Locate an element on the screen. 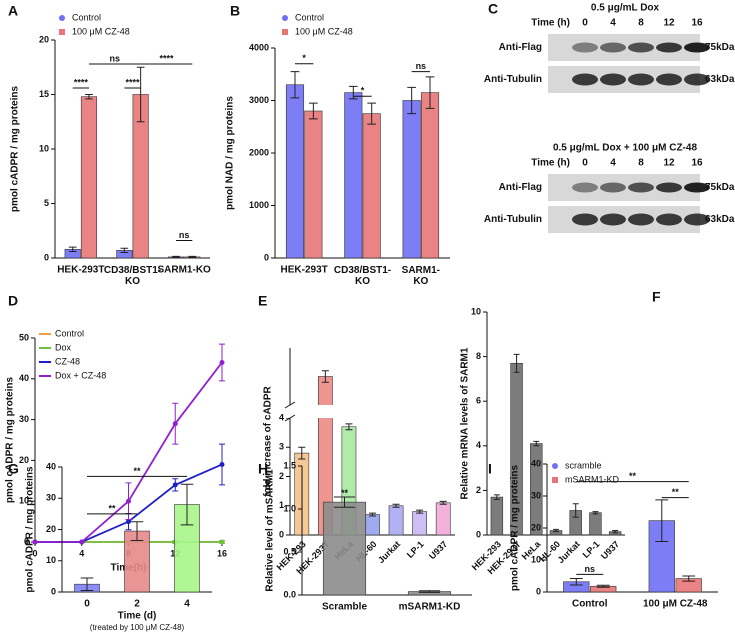 The width and height of the screenshot is (735, 635). legend-label: Control is located at coordinates (69, 333).